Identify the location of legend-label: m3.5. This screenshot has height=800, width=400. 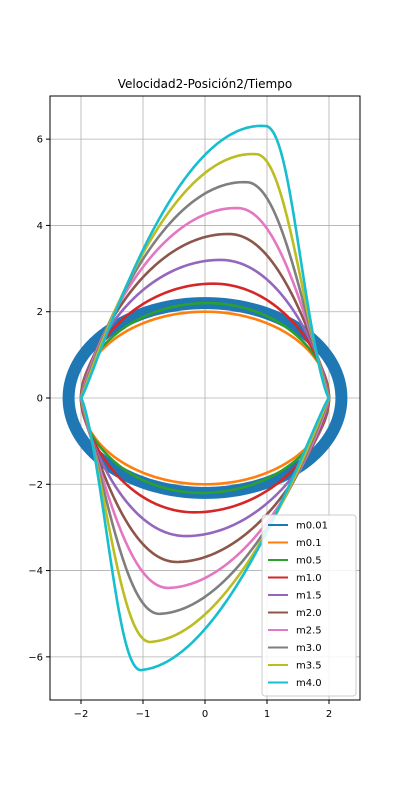
(309, 666).